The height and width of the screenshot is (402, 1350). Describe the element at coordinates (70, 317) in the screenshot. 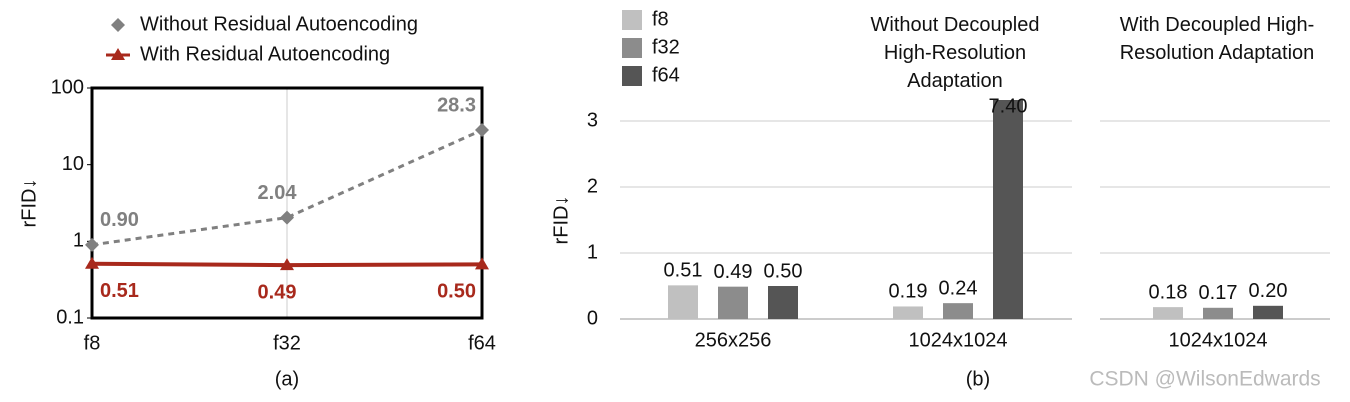

I see `y-tick-label: 0.1` at that location.